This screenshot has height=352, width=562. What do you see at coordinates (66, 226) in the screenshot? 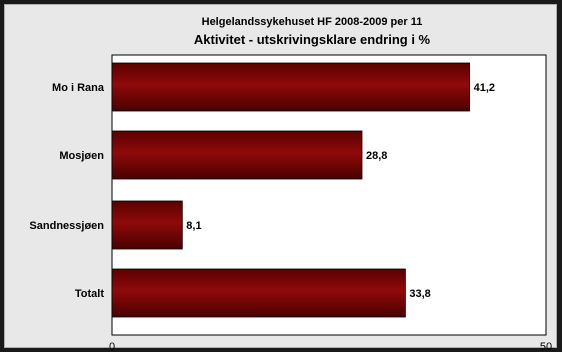
I see `category-label: Sandnessjøen` at bounding box center [66, 226].